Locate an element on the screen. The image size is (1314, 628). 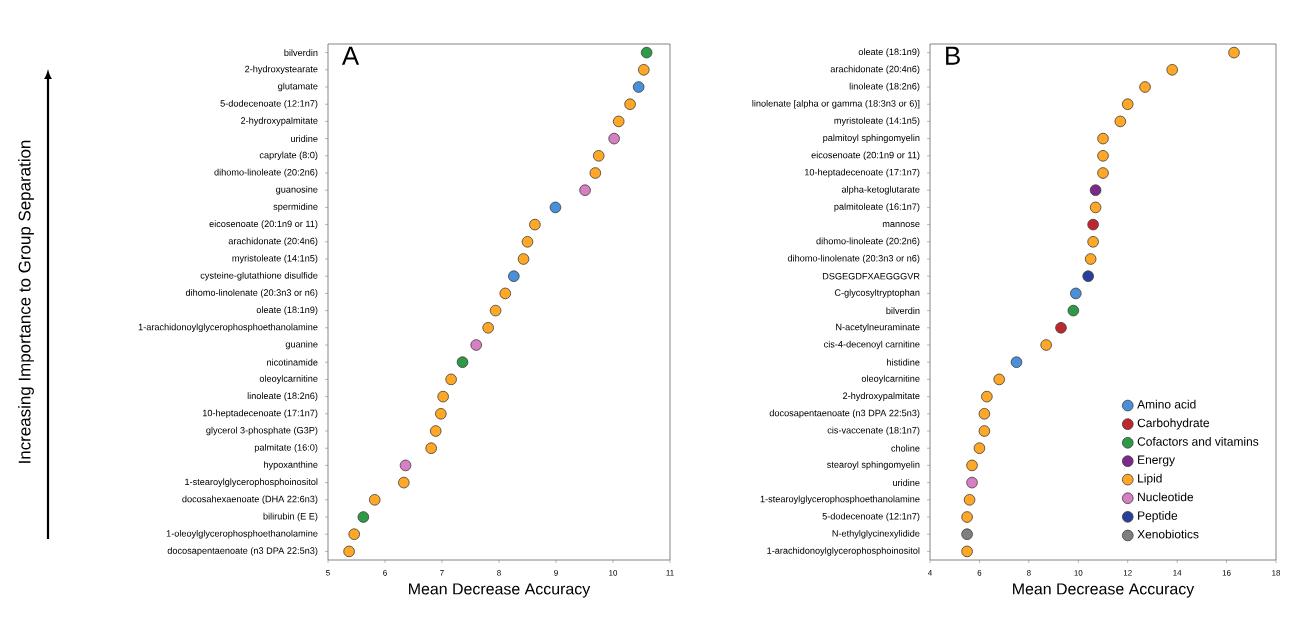
chart-title: B is located at coordinates (953, 55).